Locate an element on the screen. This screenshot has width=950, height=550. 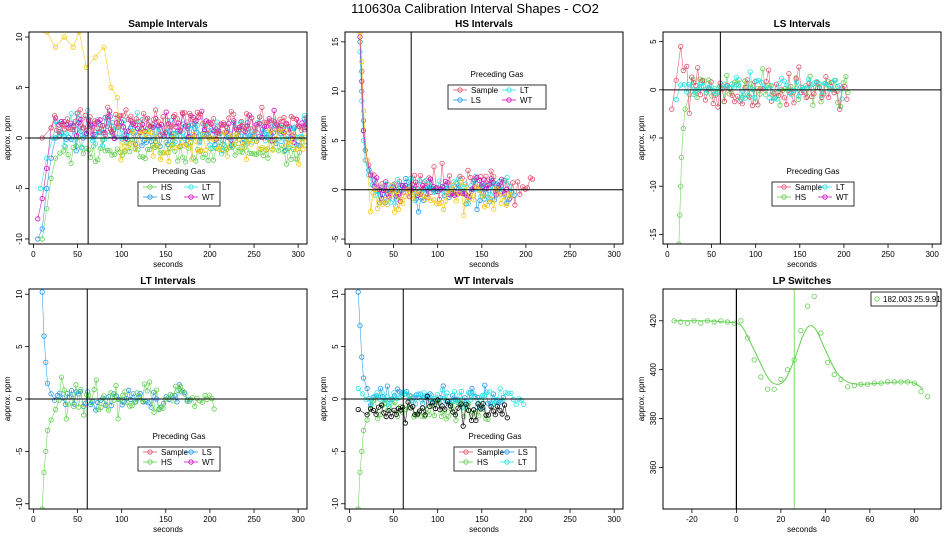
y-tick-label: 420 is located at coordinates (653, 321).